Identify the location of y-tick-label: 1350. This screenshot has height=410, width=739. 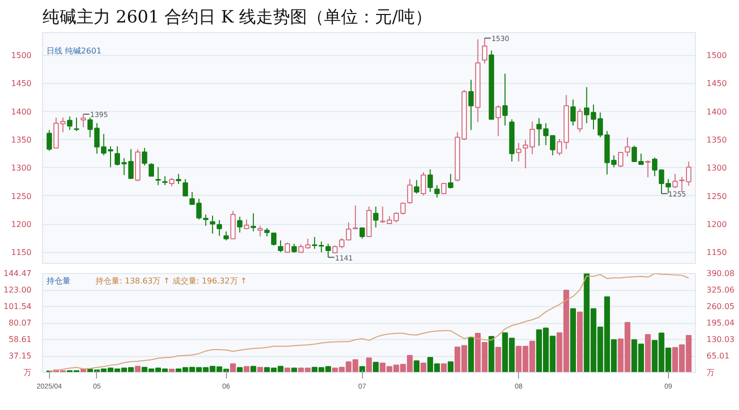
(21, 140).